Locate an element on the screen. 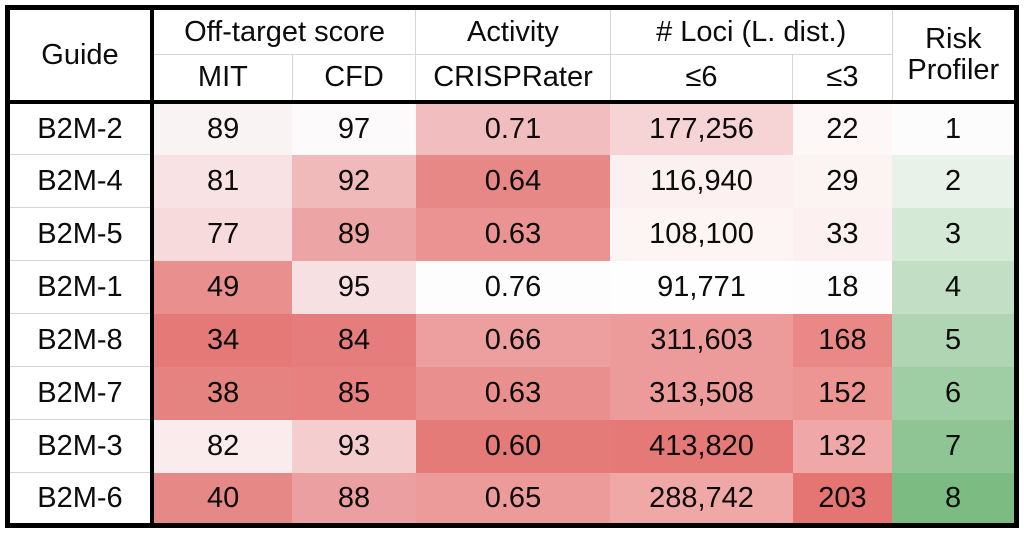 Image resolution: width=1024 pixels, height=544 pixels. table-row: B2M-3 82 93 0.60 413,820 132 7 is located at coordinates (512, 446).